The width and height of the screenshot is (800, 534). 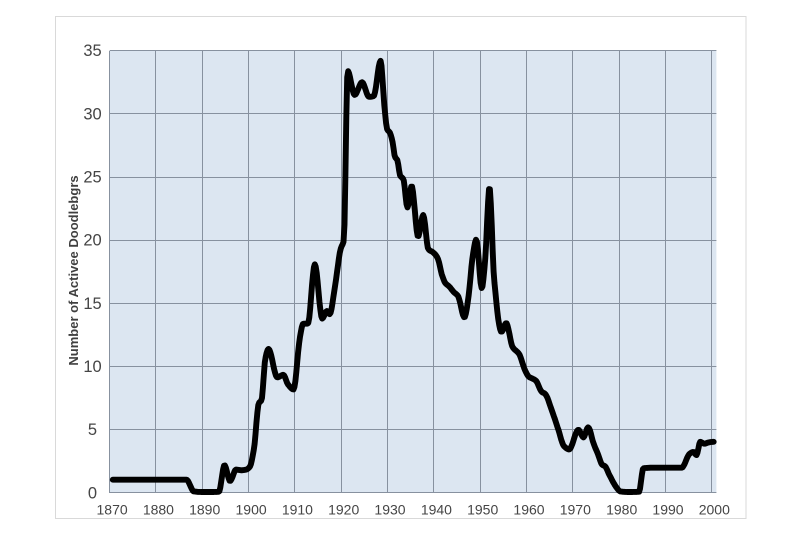 What do you see at coordinates (92, 367) in the screenshot?
I see `svg-text: 10` at bounding box center [92, 367].